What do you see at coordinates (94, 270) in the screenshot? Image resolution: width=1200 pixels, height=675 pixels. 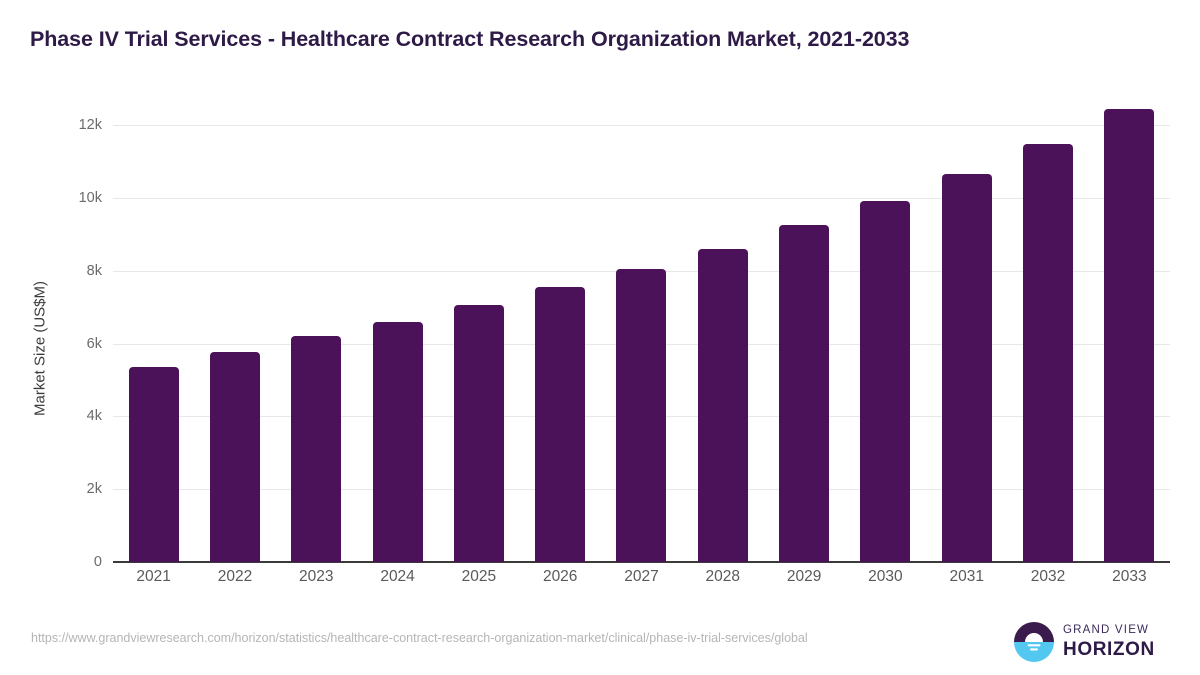 I see `y-axis-tick-label: 8k` at bounding box center [94, 270].